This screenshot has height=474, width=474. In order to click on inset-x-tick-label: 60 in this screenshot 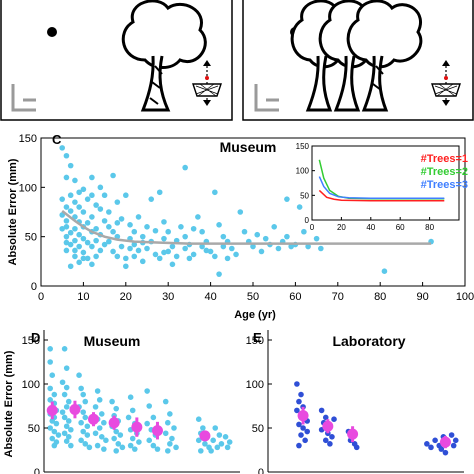, I will do `click(400, 227)`.